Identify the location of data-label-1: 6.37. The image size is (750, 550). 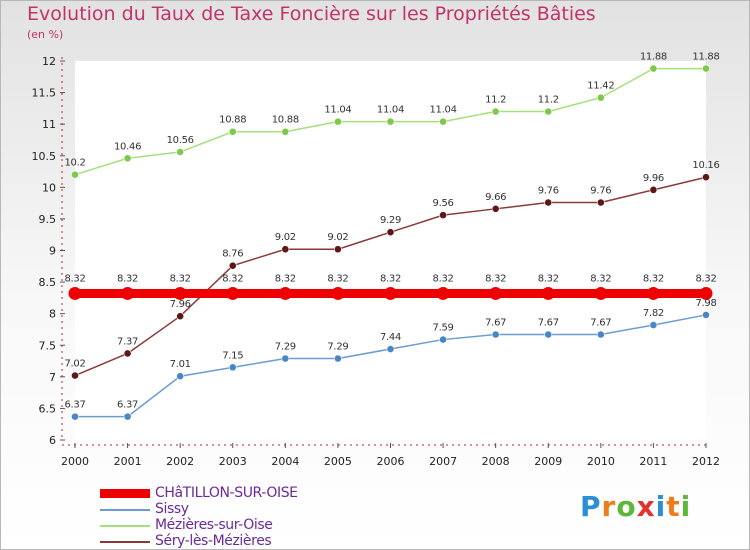
(74, 405).